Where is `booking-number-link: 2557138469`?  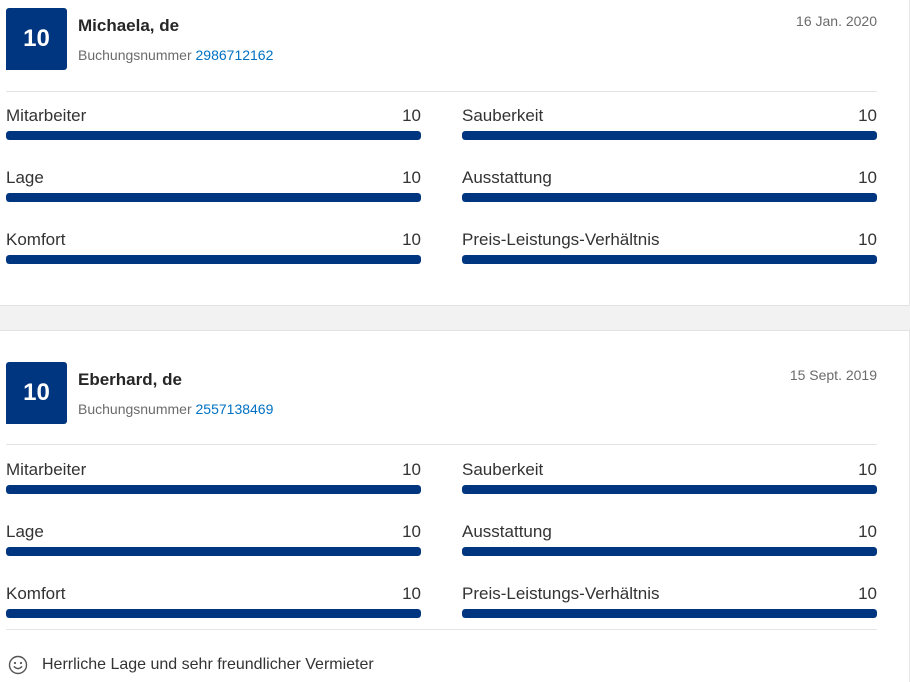
booking-number-link: 2557138469 is located at coordinates (234, 409).